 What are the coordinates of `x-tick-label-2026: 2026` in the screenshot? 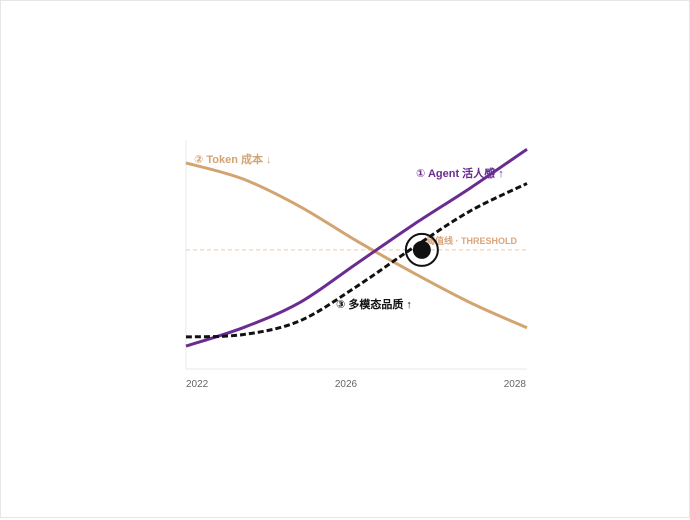 It's located at (346, 384).